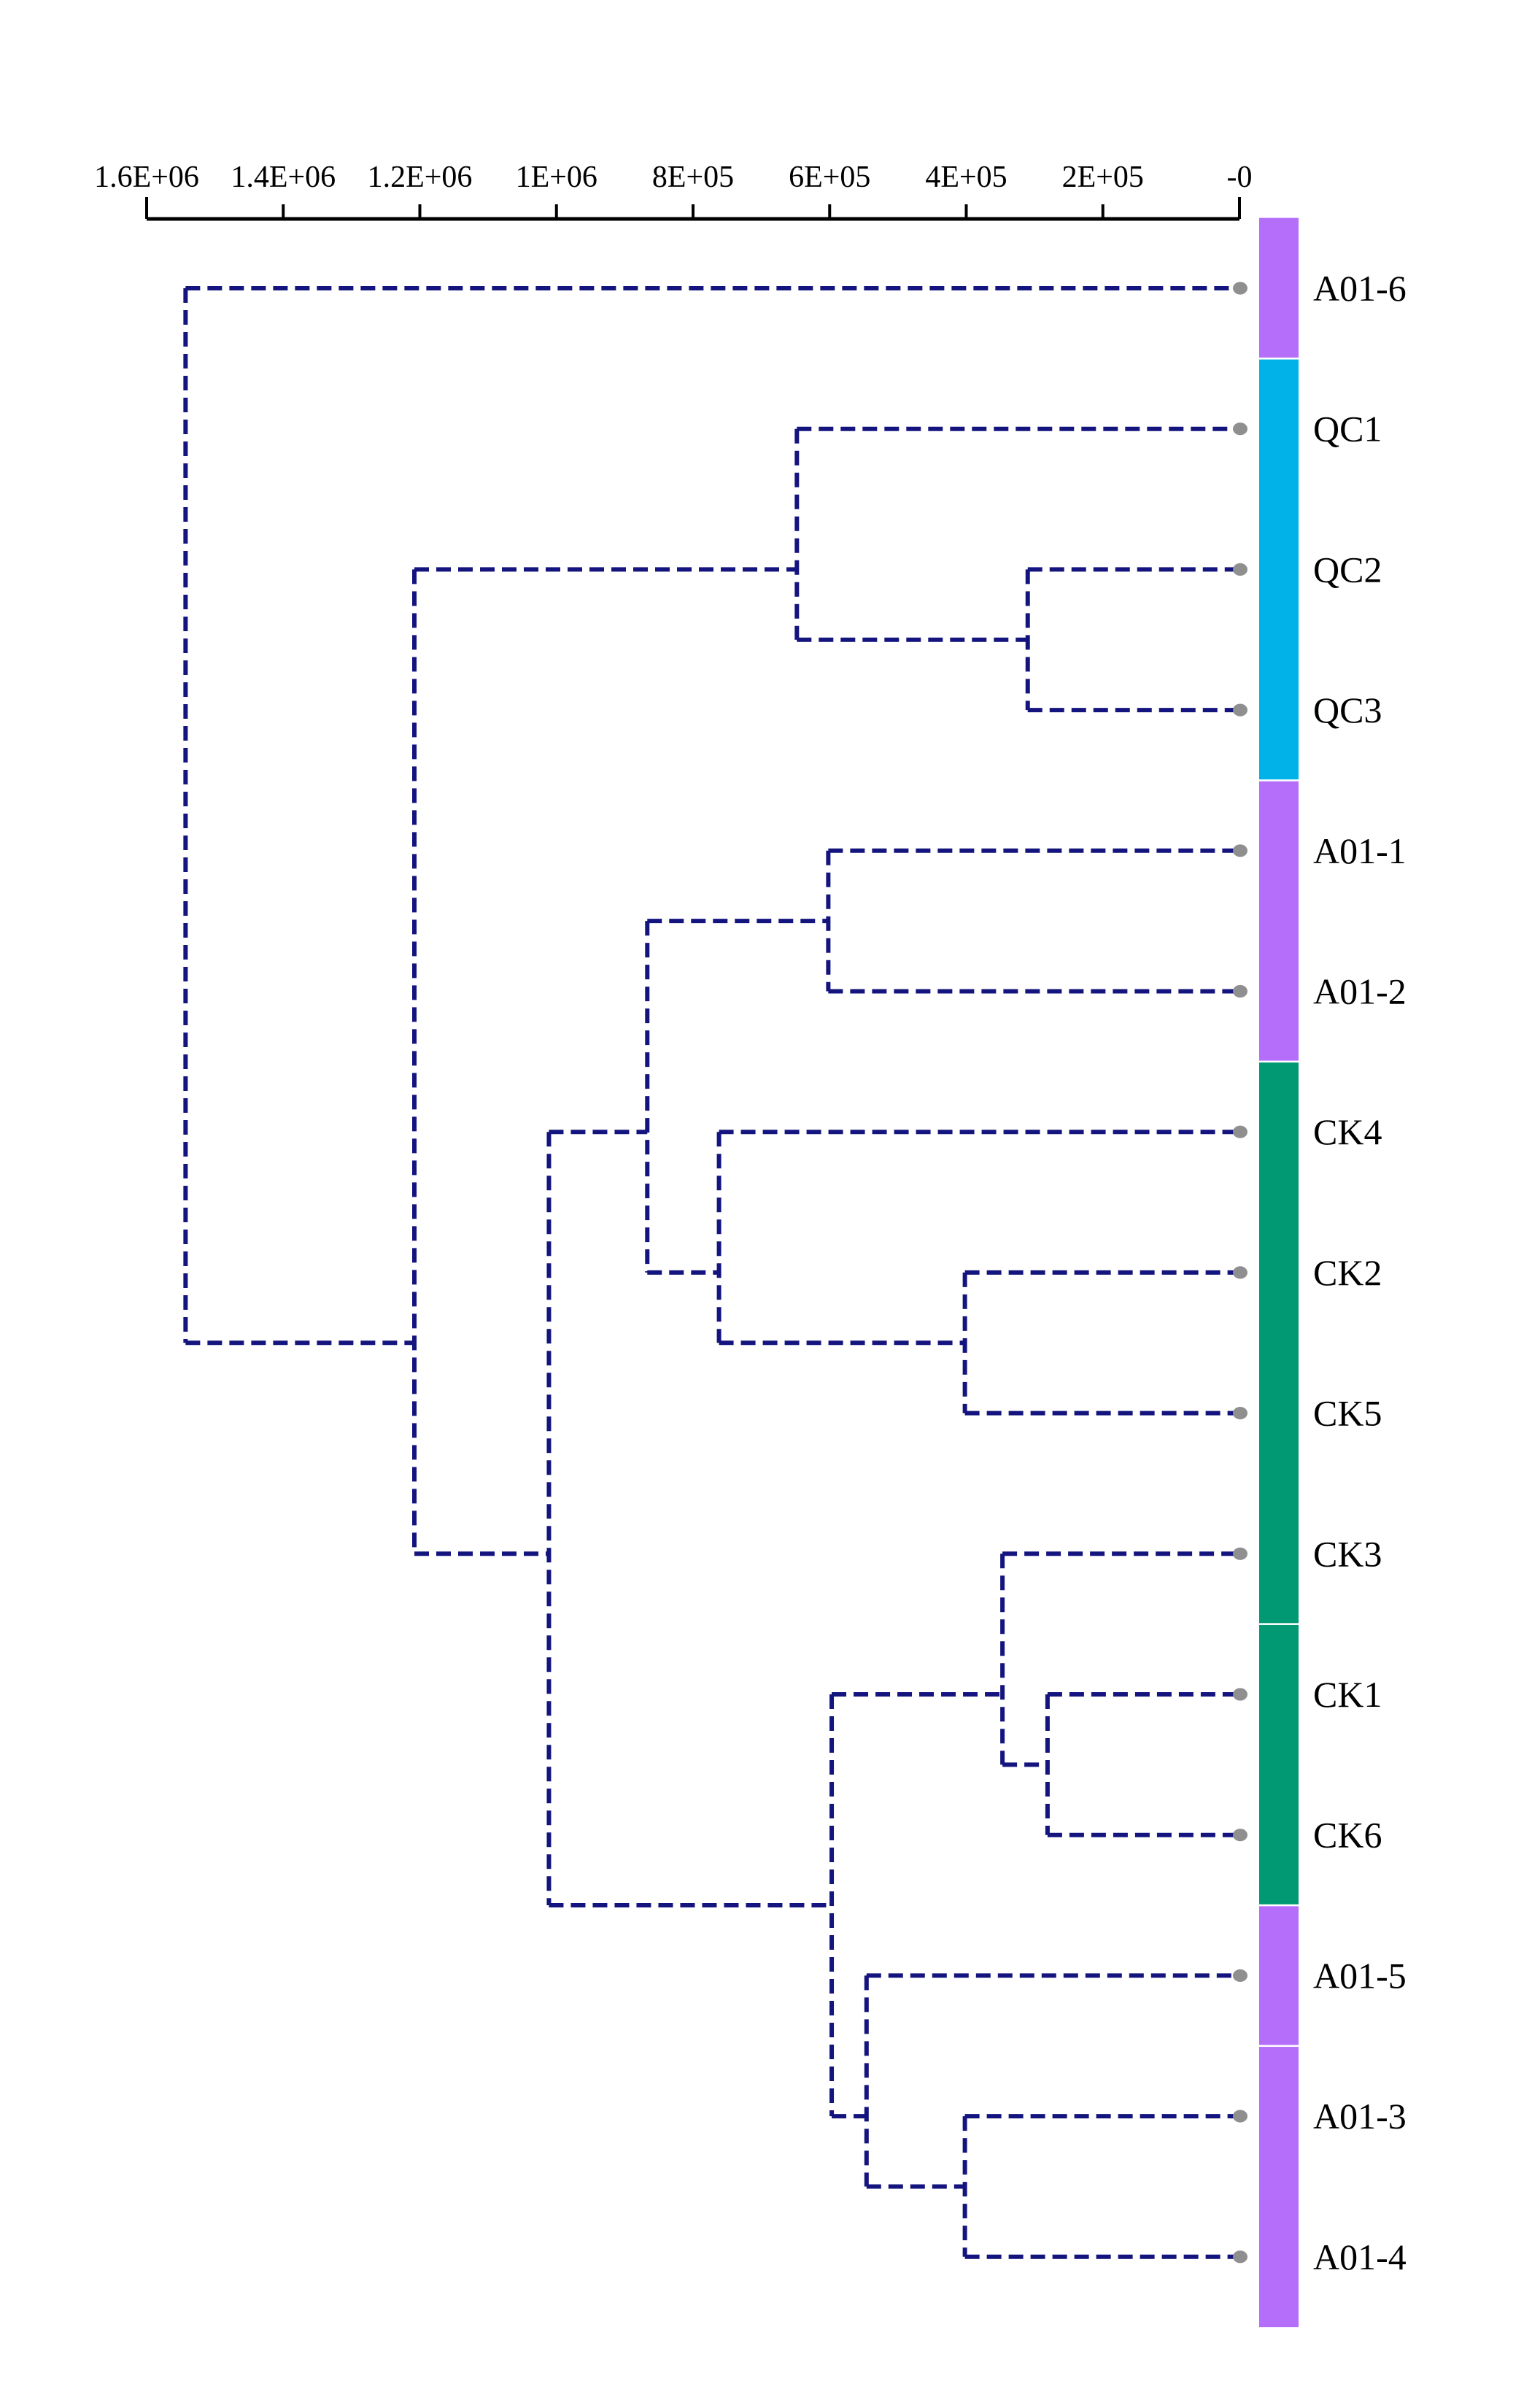 This screenshot has width=1532, height=2408. What do you see at coordinates (1348, 710) in the screenshot?
I see `leaf-label-QC3: QC3` at bounding box center [1348, 710].